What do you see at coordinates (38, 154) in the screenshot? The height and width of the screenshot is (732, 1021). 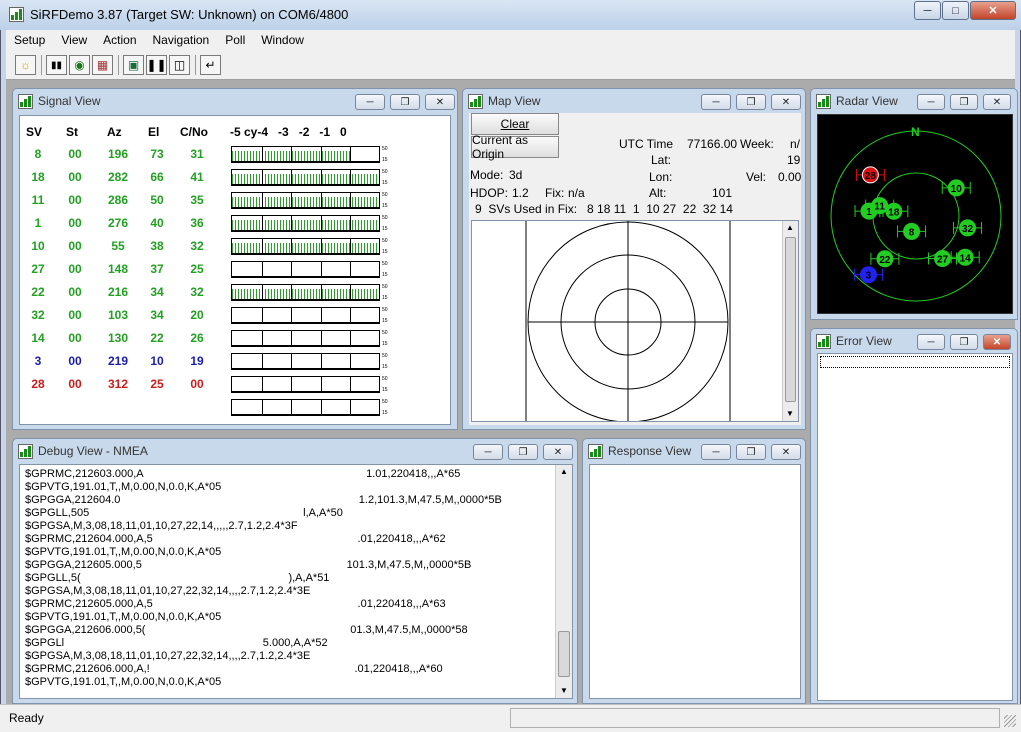 I see `signal-row-sv: 8` at bounding box center [38, 154].